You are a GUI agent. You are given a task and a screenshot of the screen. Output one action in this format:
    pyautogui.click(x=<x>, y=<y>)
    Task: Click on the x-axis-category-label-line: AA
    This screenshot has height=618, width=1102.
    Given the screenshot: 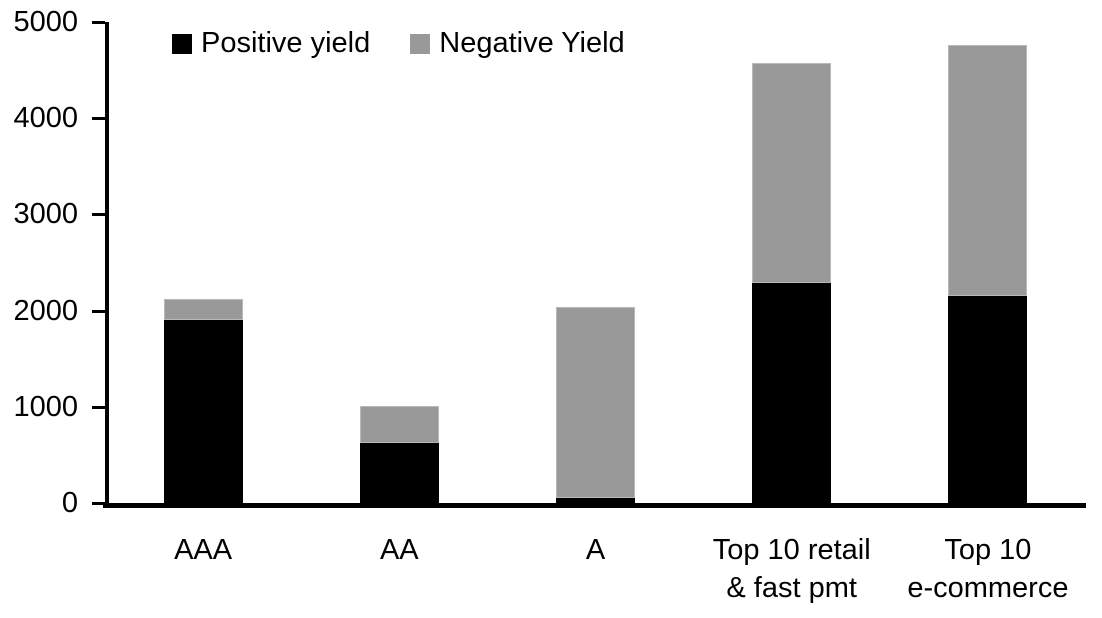 What is the action you would take?
    pyautogui.click(x=399, y=550)
    